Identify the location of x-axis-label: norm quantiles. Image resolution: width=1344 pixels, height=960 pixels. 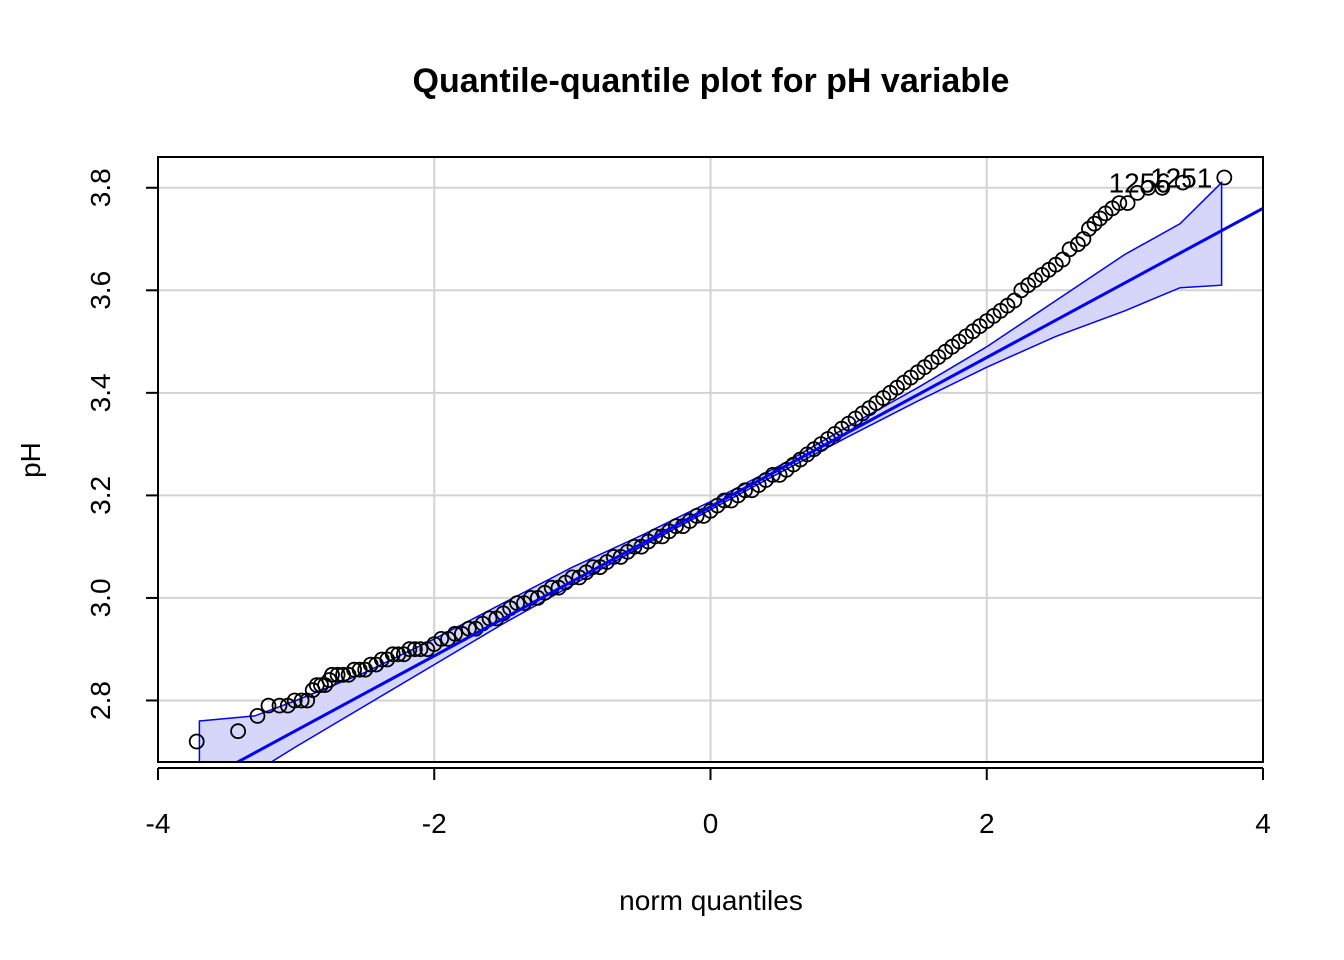
(711, 900).